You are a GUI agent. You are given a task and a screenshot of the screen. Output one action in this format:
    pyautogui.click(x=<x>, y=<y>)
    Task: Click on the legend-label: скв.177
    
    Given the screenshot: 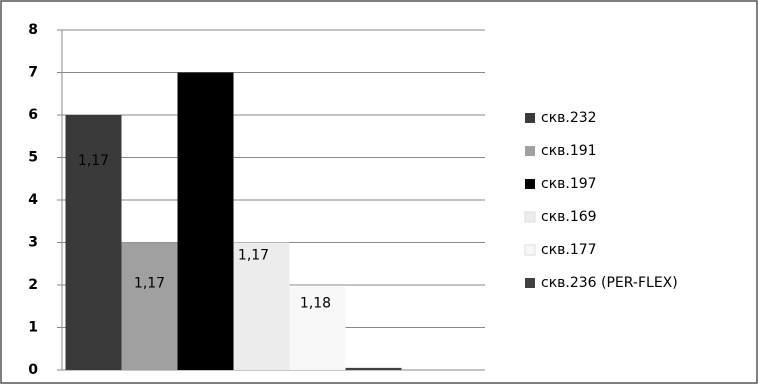 What is the action you would take?
    pyautogui.click(x=569, y=250)
    